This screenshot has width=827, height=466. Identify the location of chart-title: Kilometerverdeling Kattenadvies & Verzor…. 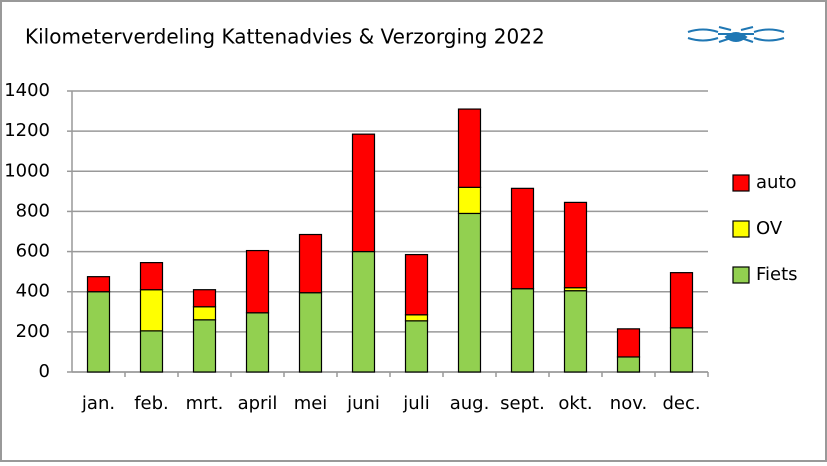
(285, 37).